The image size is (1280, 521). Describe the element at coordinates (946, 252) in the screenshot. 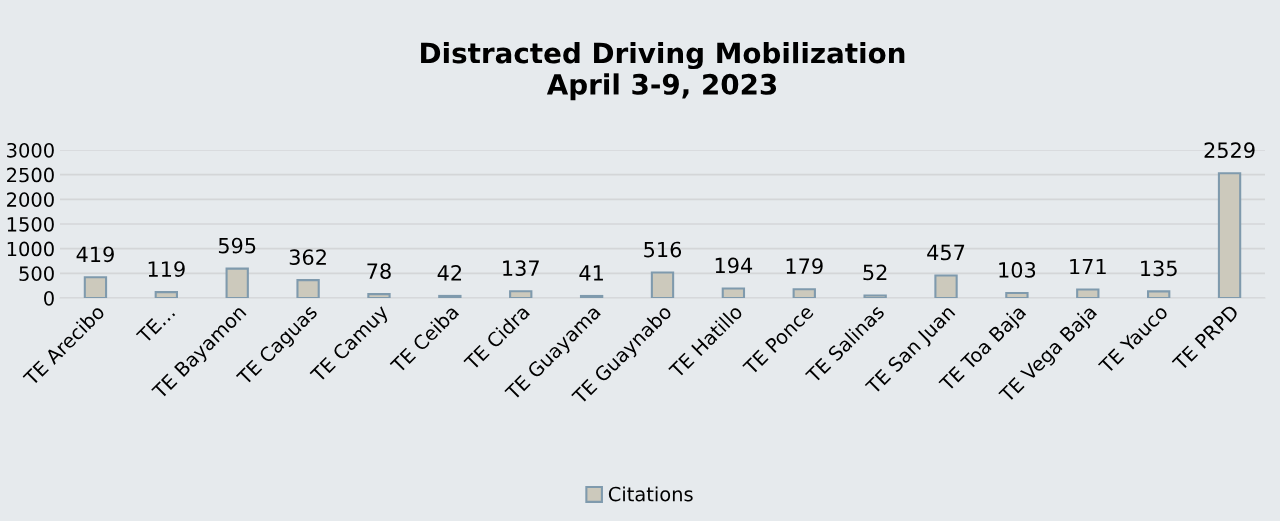

I see `data-label: 457` at that location.